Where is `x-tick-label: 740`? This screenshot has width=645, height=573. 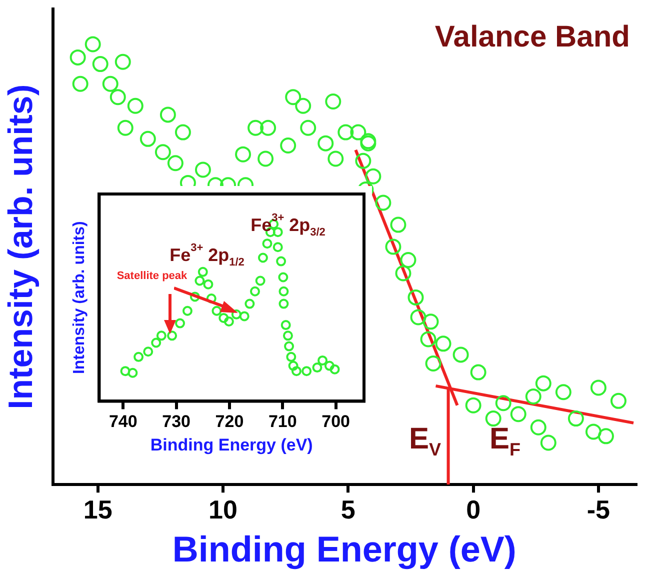
x-tick-label: 740 is located at coordinates (123, 422).